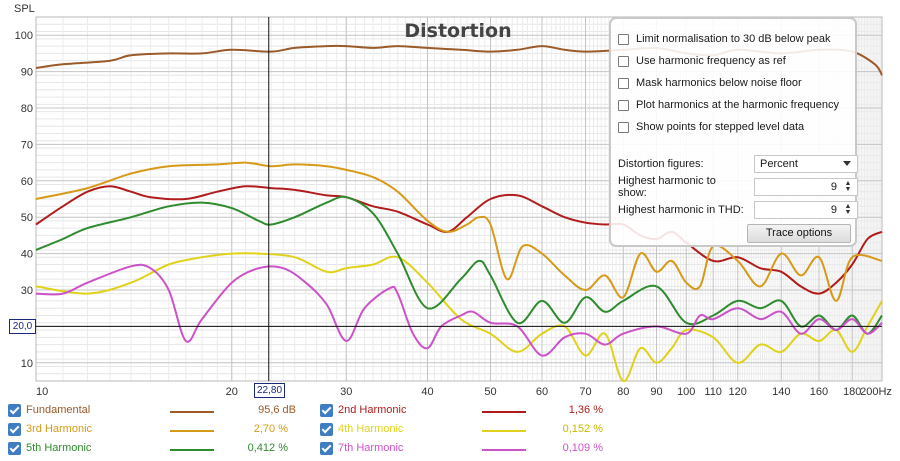 The width and height of the screenshot is (900, 461). What do you see at coordinates (585, 392) in the screenshot?
I see `x-tick-label: 70` at bounding box center [585, 392].